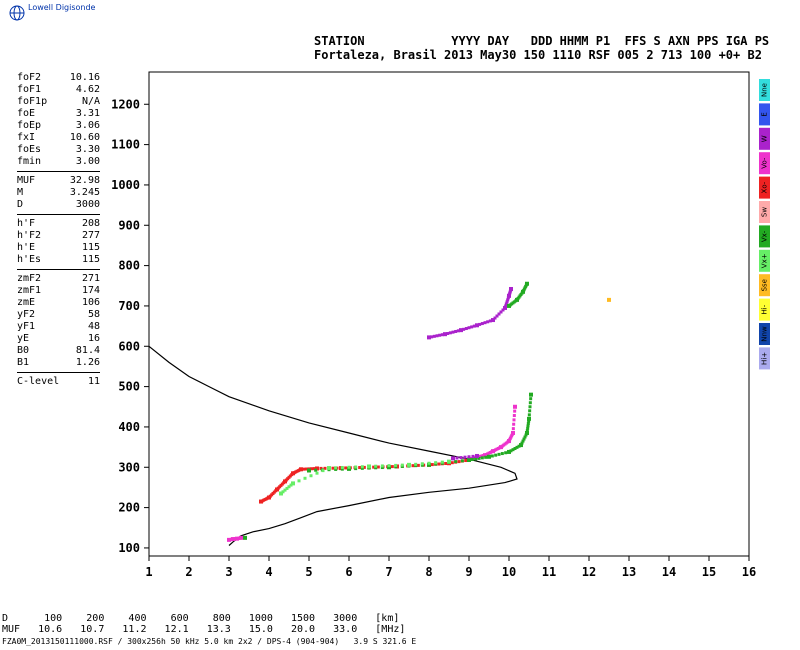 The image size is (800, 650). What do you see at coordinates (93, 314) in the screenshot?
I see `param-value: 58` at bounding box center [93, 314].